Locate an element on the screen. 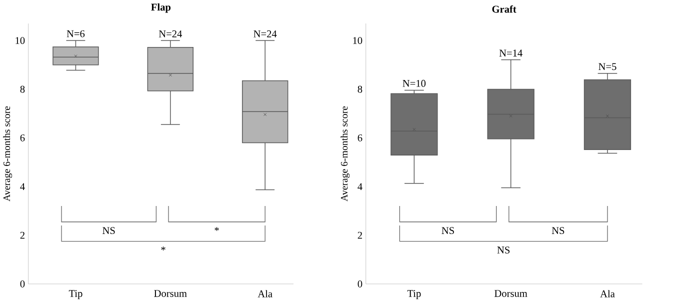 This screenshot has height=302, width=700. annotation: N=6 is located at coordinates (75, 34).